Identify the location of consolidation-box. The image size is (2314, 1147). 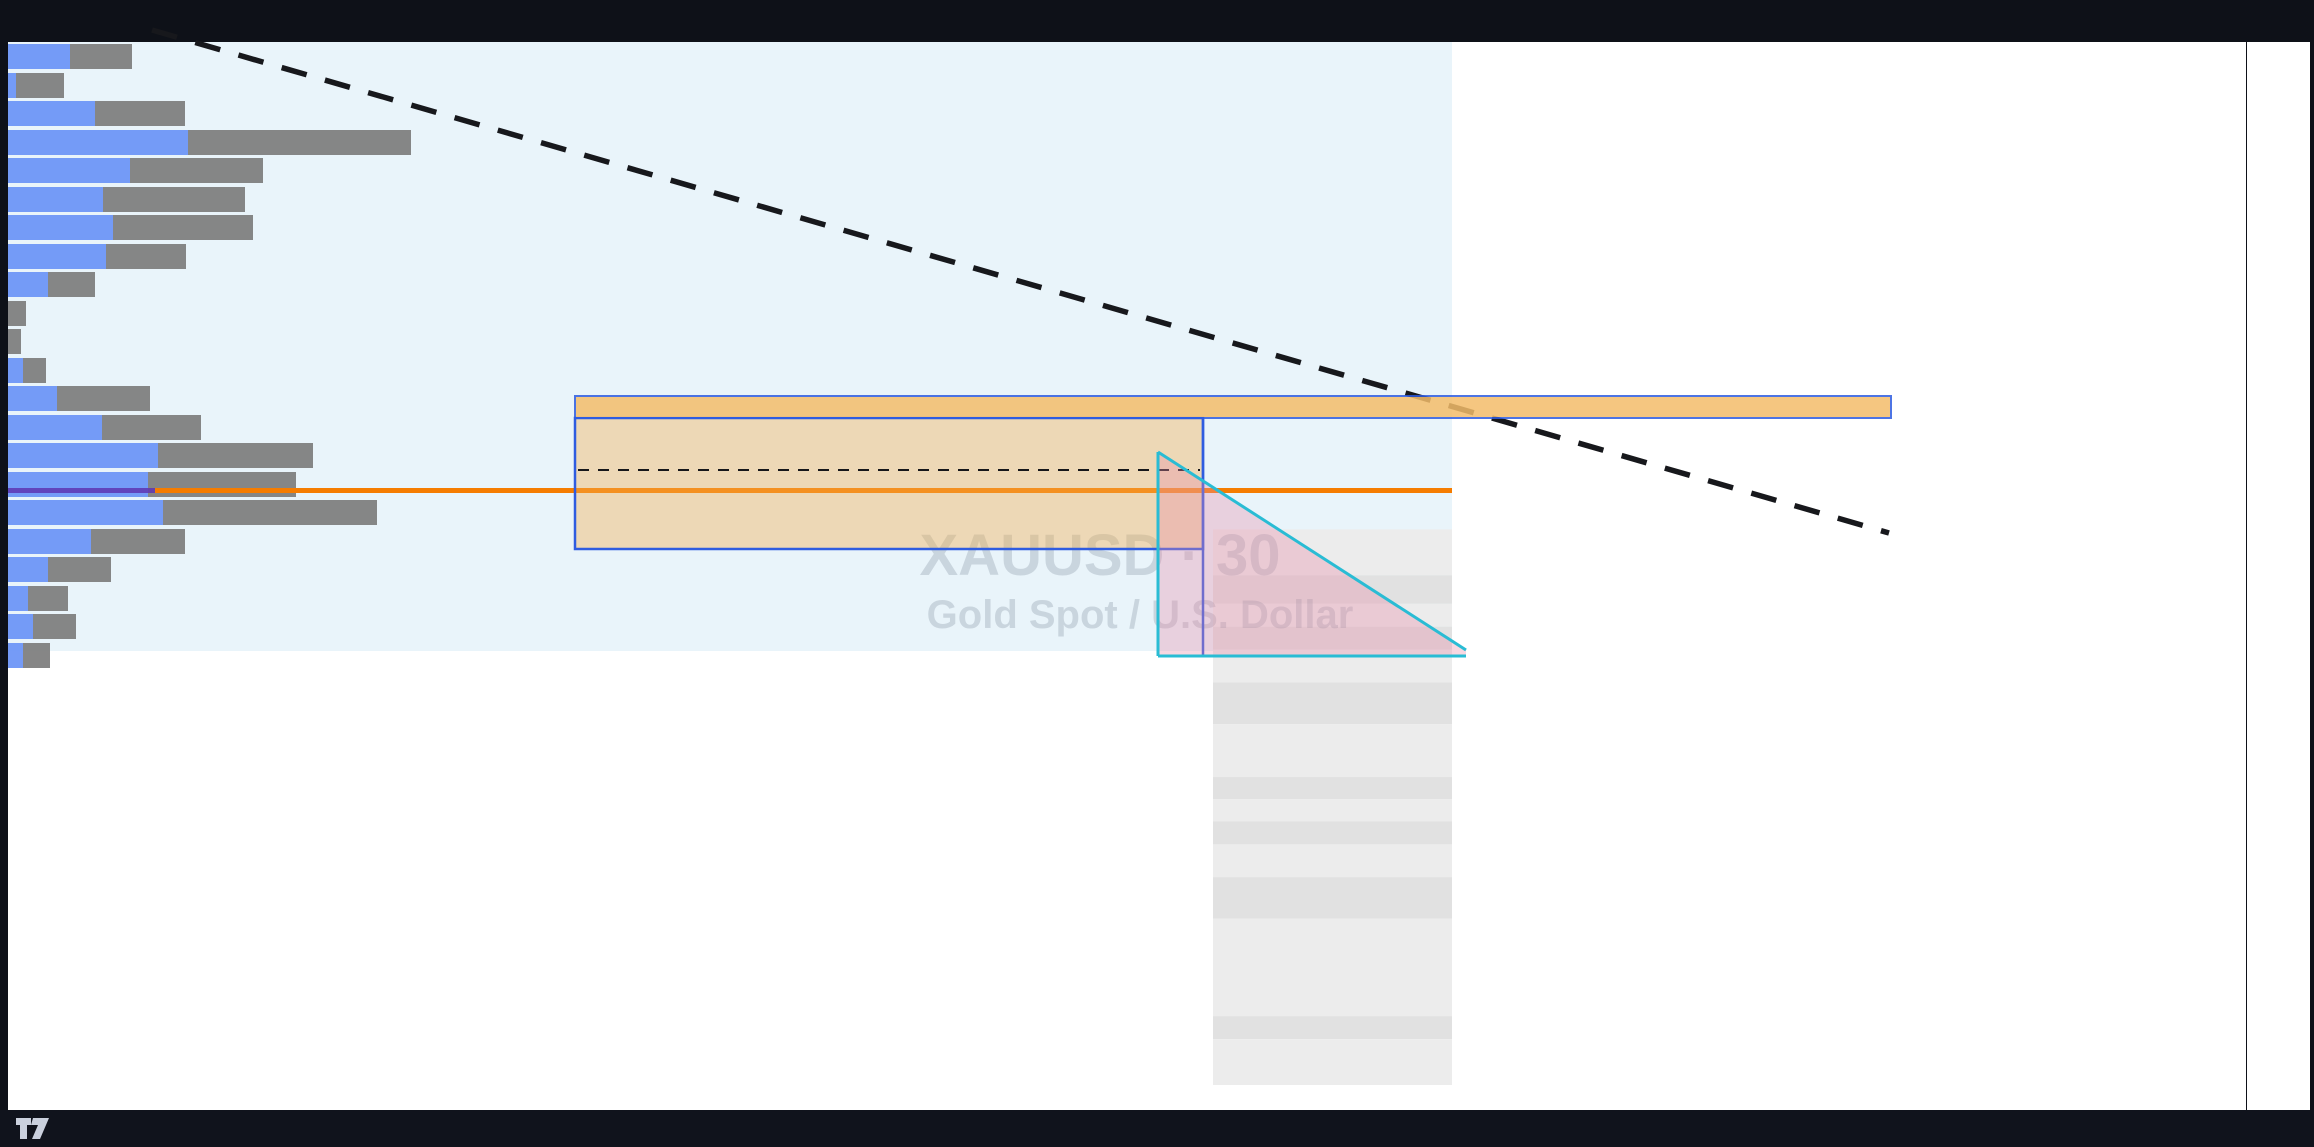
(889, 483).